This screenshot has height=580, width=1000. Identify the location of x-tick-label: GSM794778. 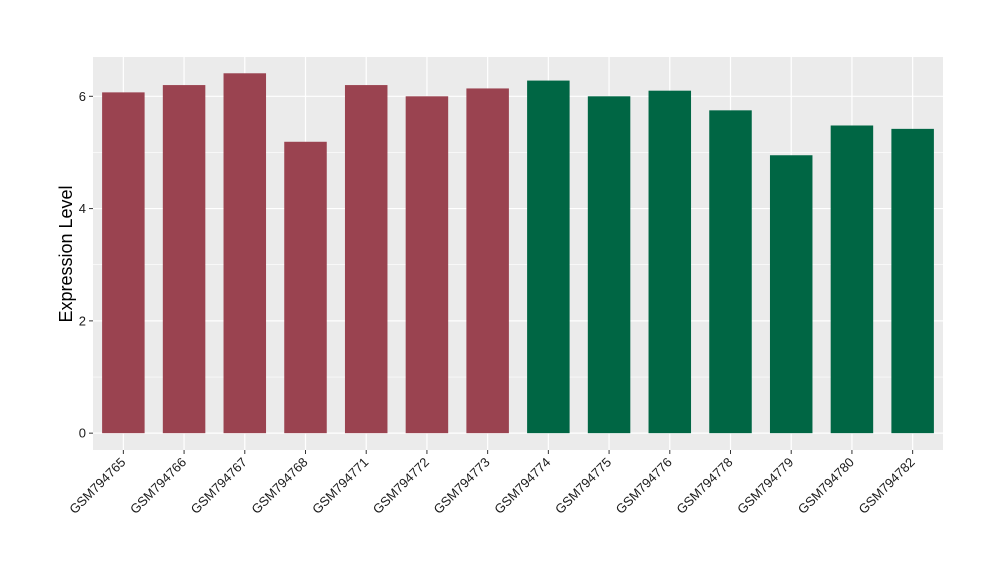
(704, 486).